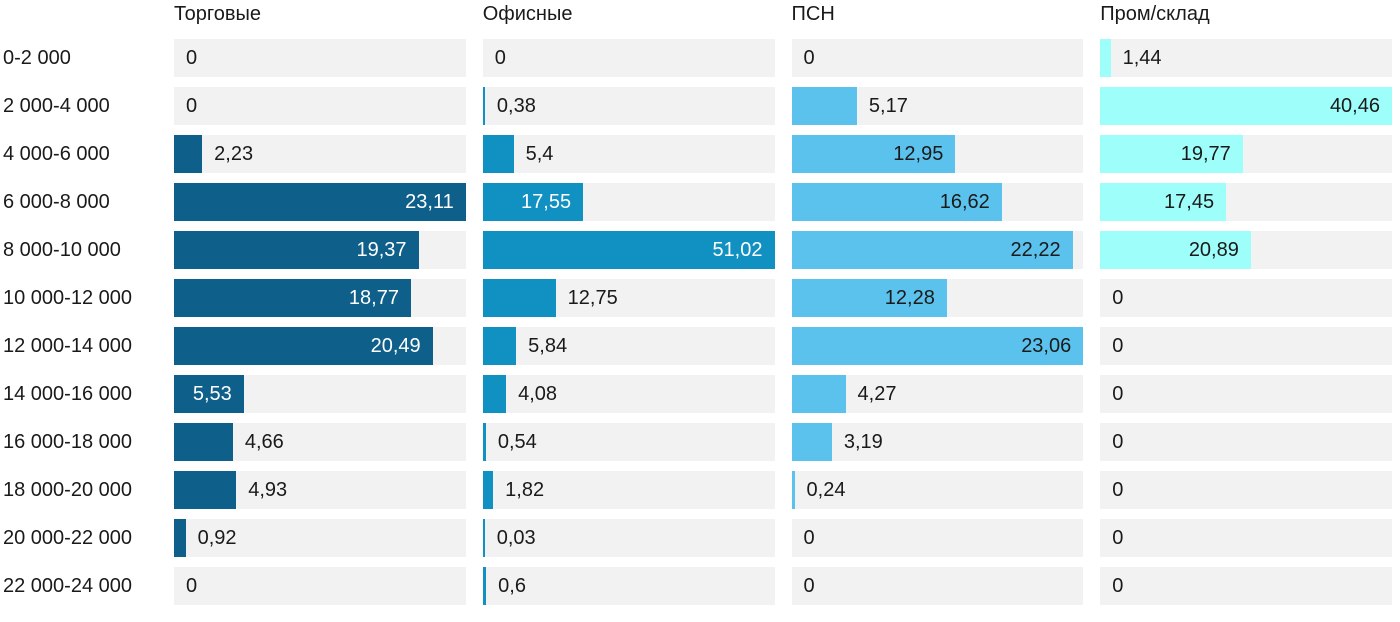 The height and width of the screenshot is (622, 1400). Describe the element at coordinates (1246, 58) in the screenshot. I see `bar-track: 1,44` at that location.